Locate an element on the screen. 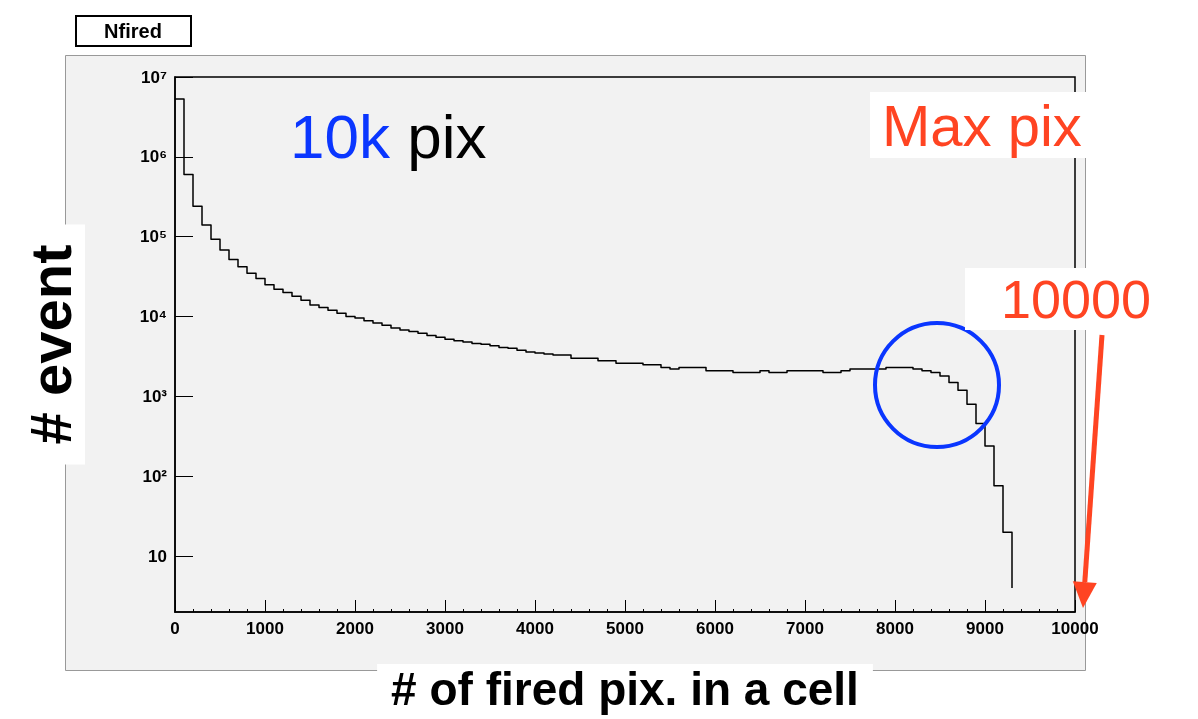 This screenshot has height=719, width=1198. x-tick-label: 10000 is located at coordinates (1075, 628).